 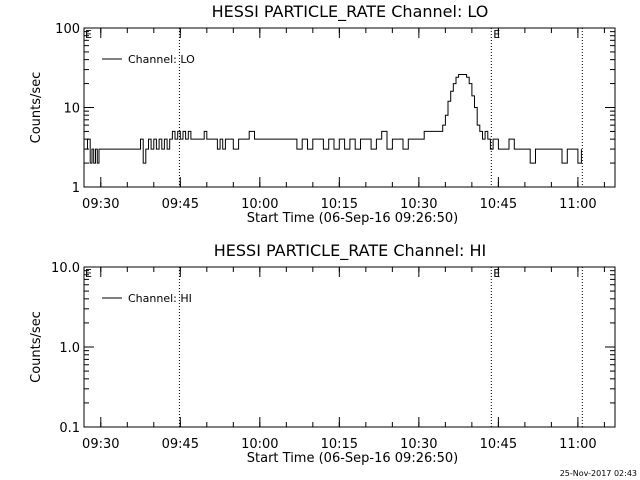 I want to click on chart-title: HESSI PARTICLE_RATE Channel: HI, so click(x=350, y=251).